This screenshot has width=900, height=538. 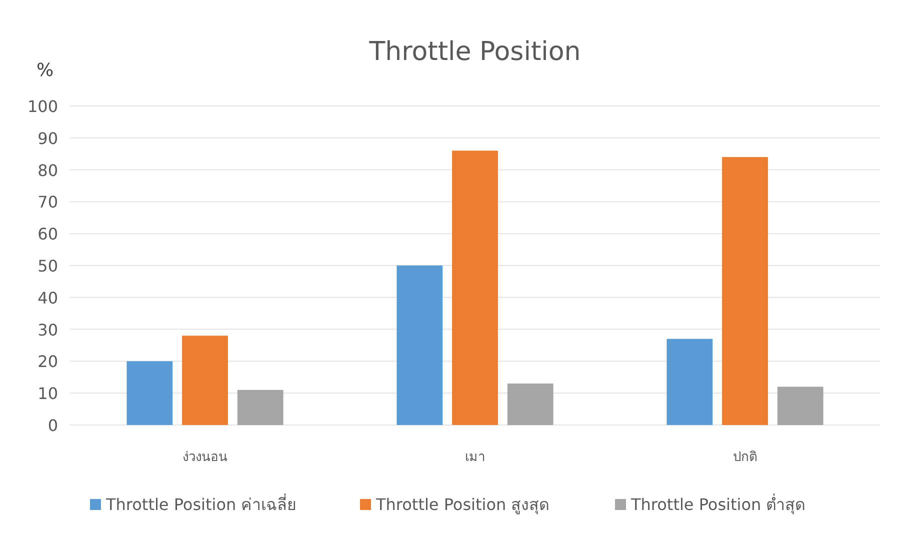 What do you see at coordinates (48, 170) in the screenshot?
I see `y-tick-label: 80` at bounding box center [48, 170].